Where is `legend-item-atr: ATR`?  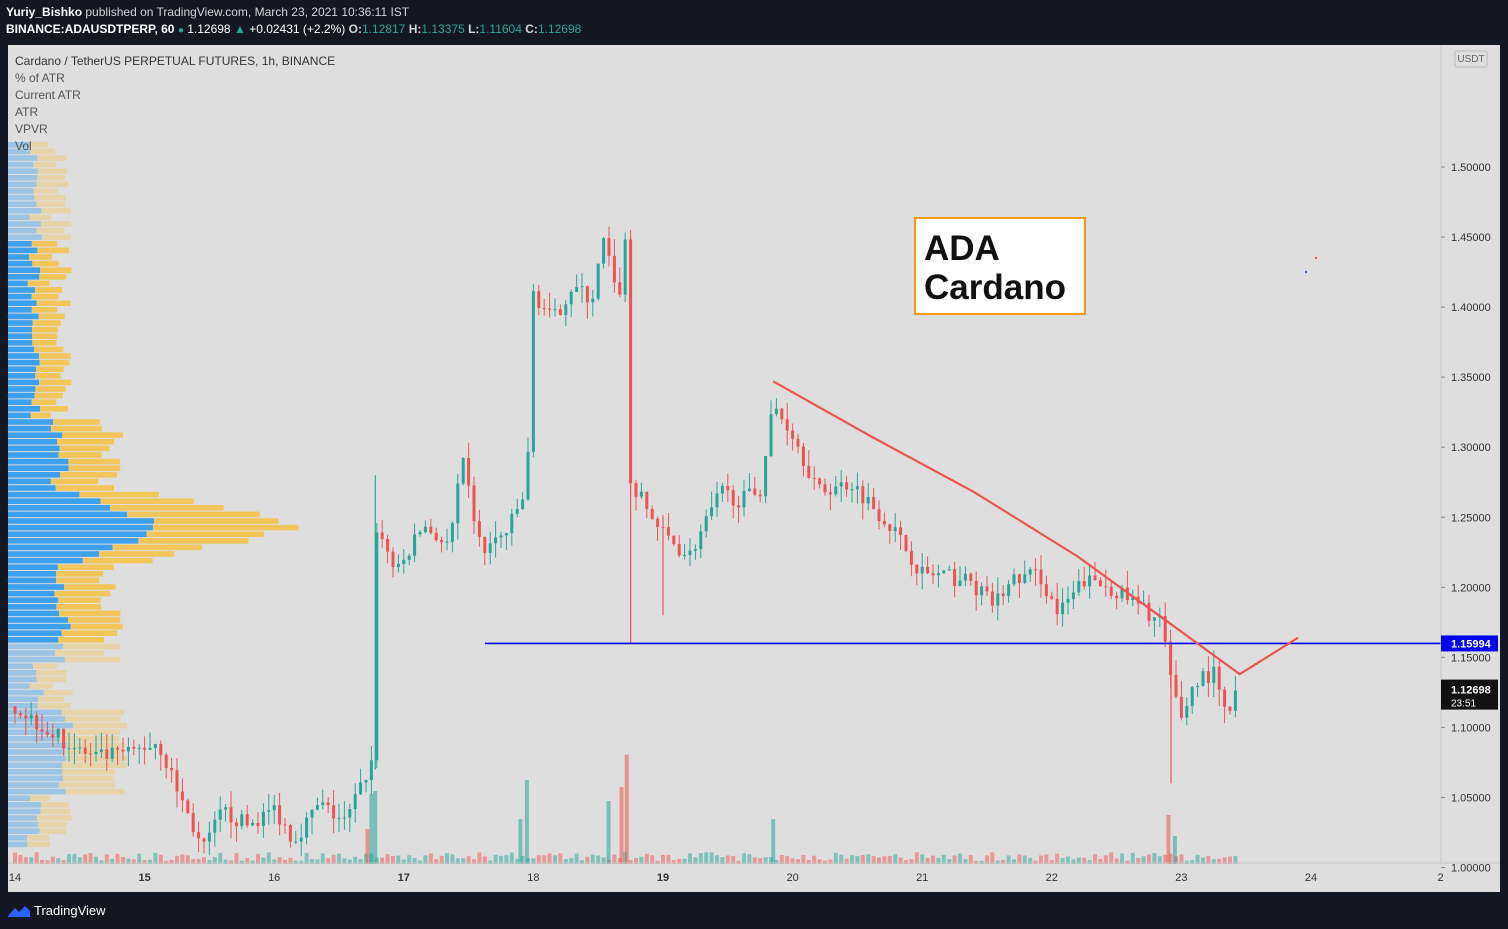 legend-item-atr: ATR is located at coordinates (27, 112).